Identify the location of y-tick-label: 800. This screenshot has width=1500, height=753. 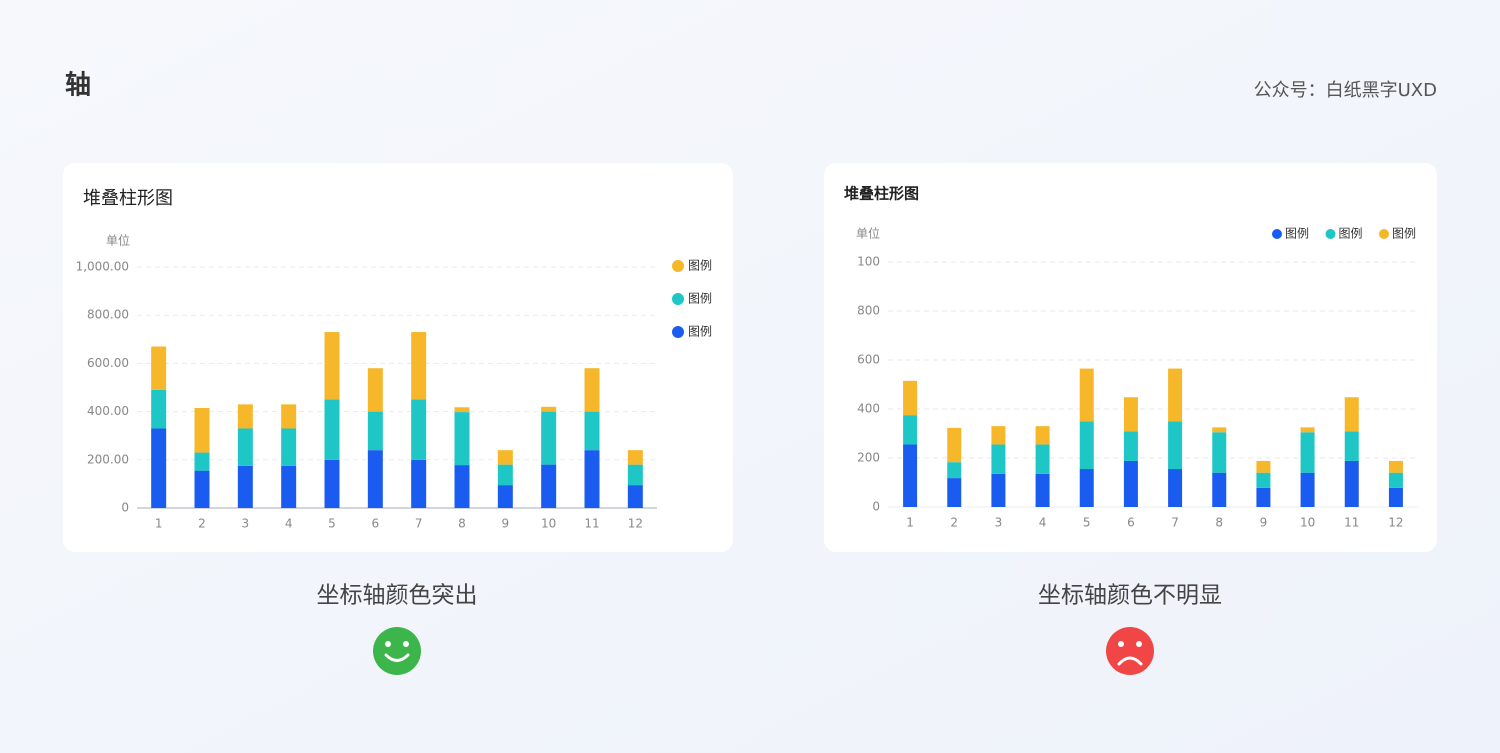
(868, 311).